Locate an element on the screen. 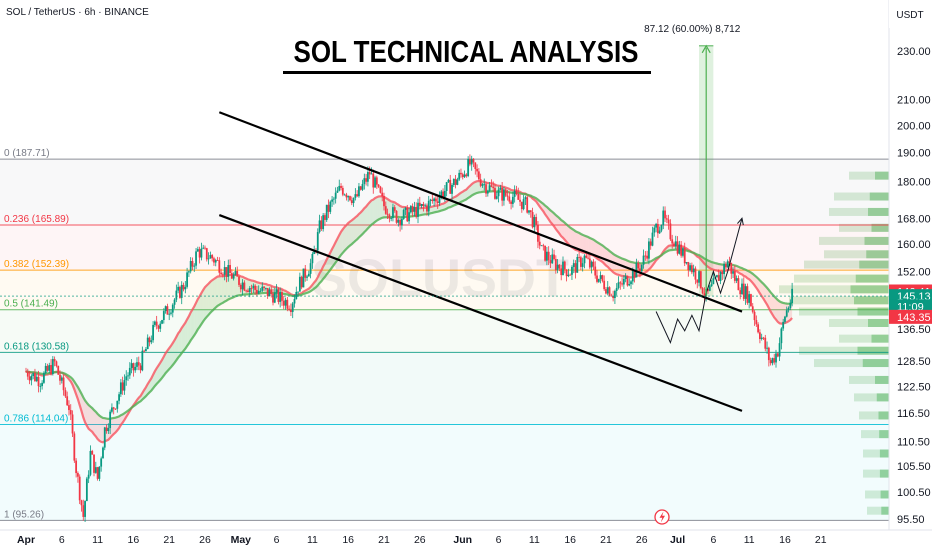 Image resolution: width=932 pixels, height=550 pixels. alert-icon is located at coordinates (662, 517).